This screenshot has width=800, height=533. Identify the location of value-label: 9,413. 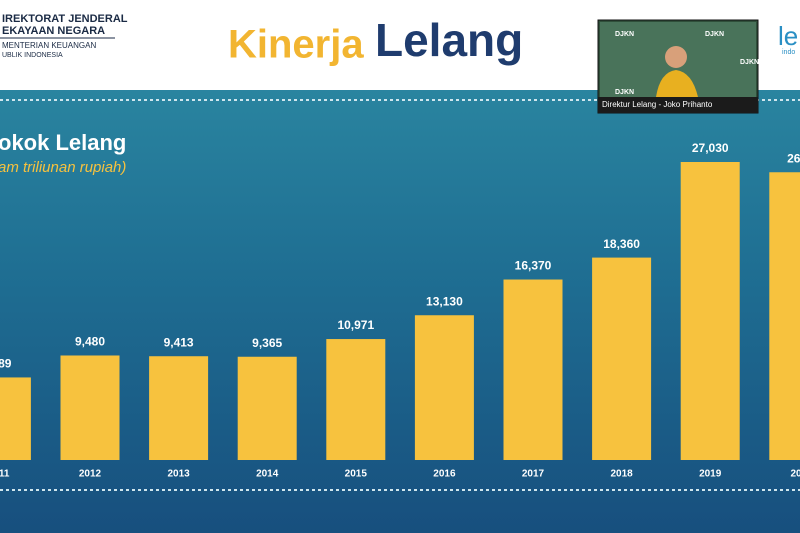
(179, 342).